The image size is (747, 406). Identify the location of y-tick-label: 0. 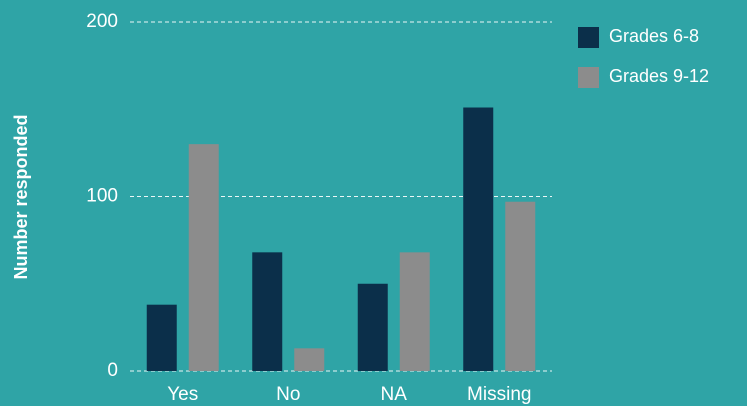
(112, 370).